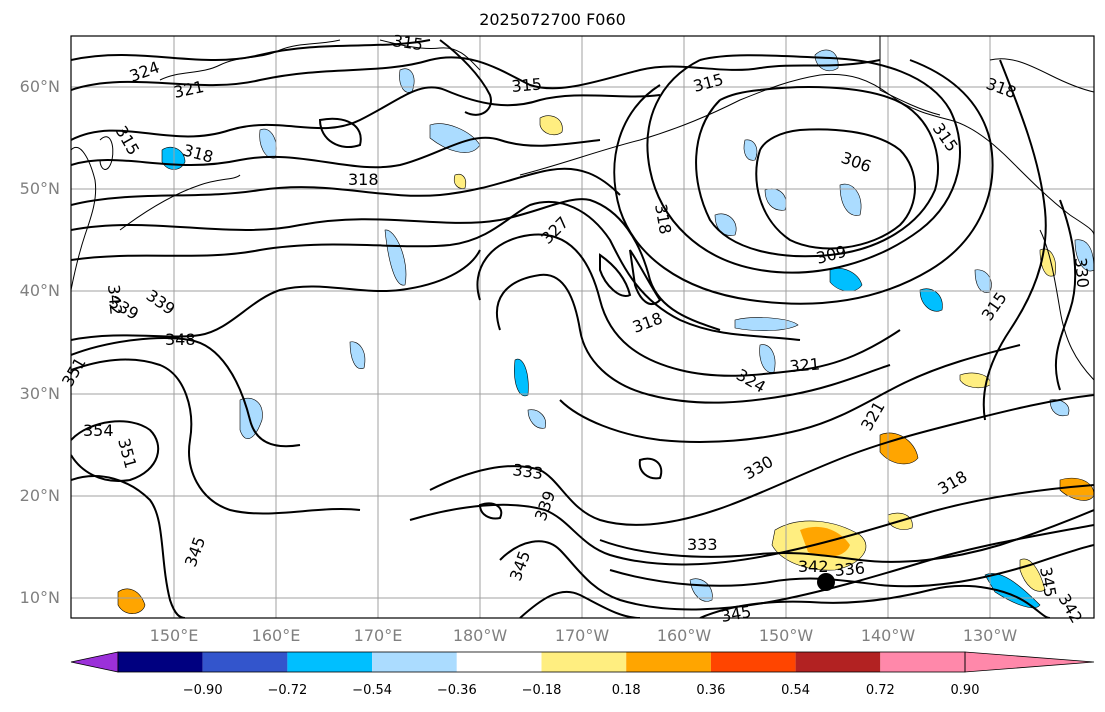  What do you see at coordinates (527, 471) in the screenshot?
I see `contour-label: 333` at bounding box center [527, 471].